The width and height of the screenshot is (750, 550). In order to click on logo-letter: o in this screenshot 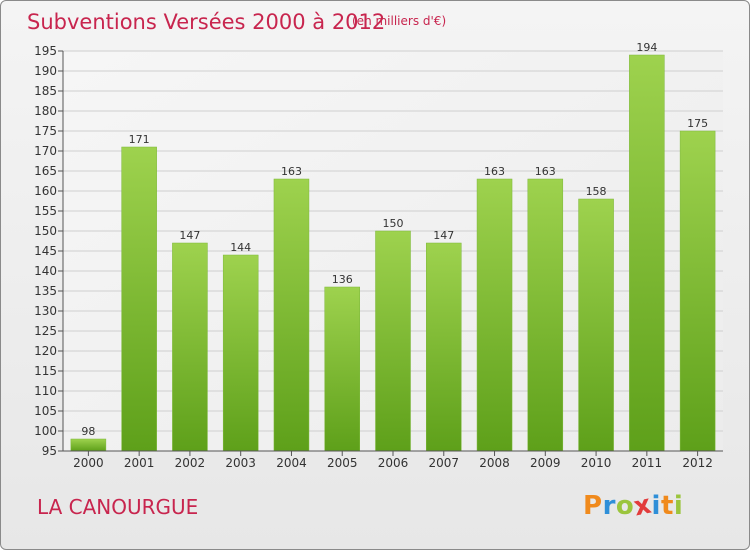, I will do `click(625, 506)`.